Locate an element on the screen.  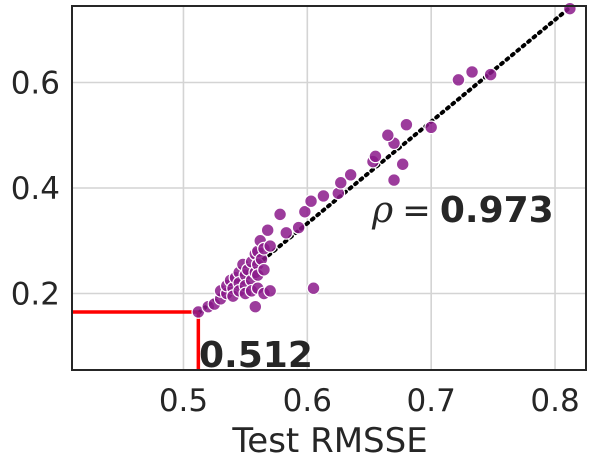
x-tick-labels: 0.5 0.6 0.7 0.8 is located at coordinates (369, 401).